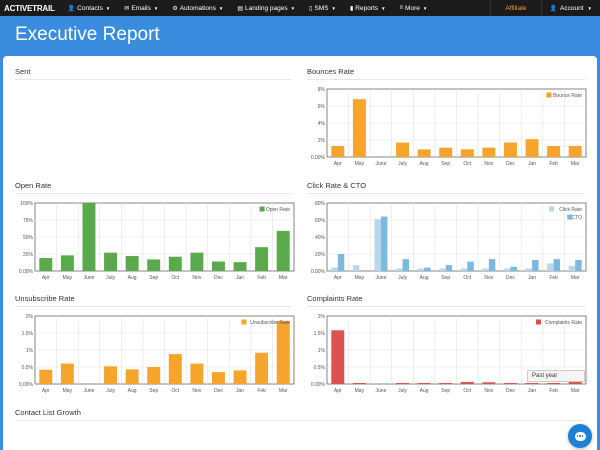  Describe the element at coordinates (510, 391) in the screenshot. I see `x-tick-label: Dec` at that location.